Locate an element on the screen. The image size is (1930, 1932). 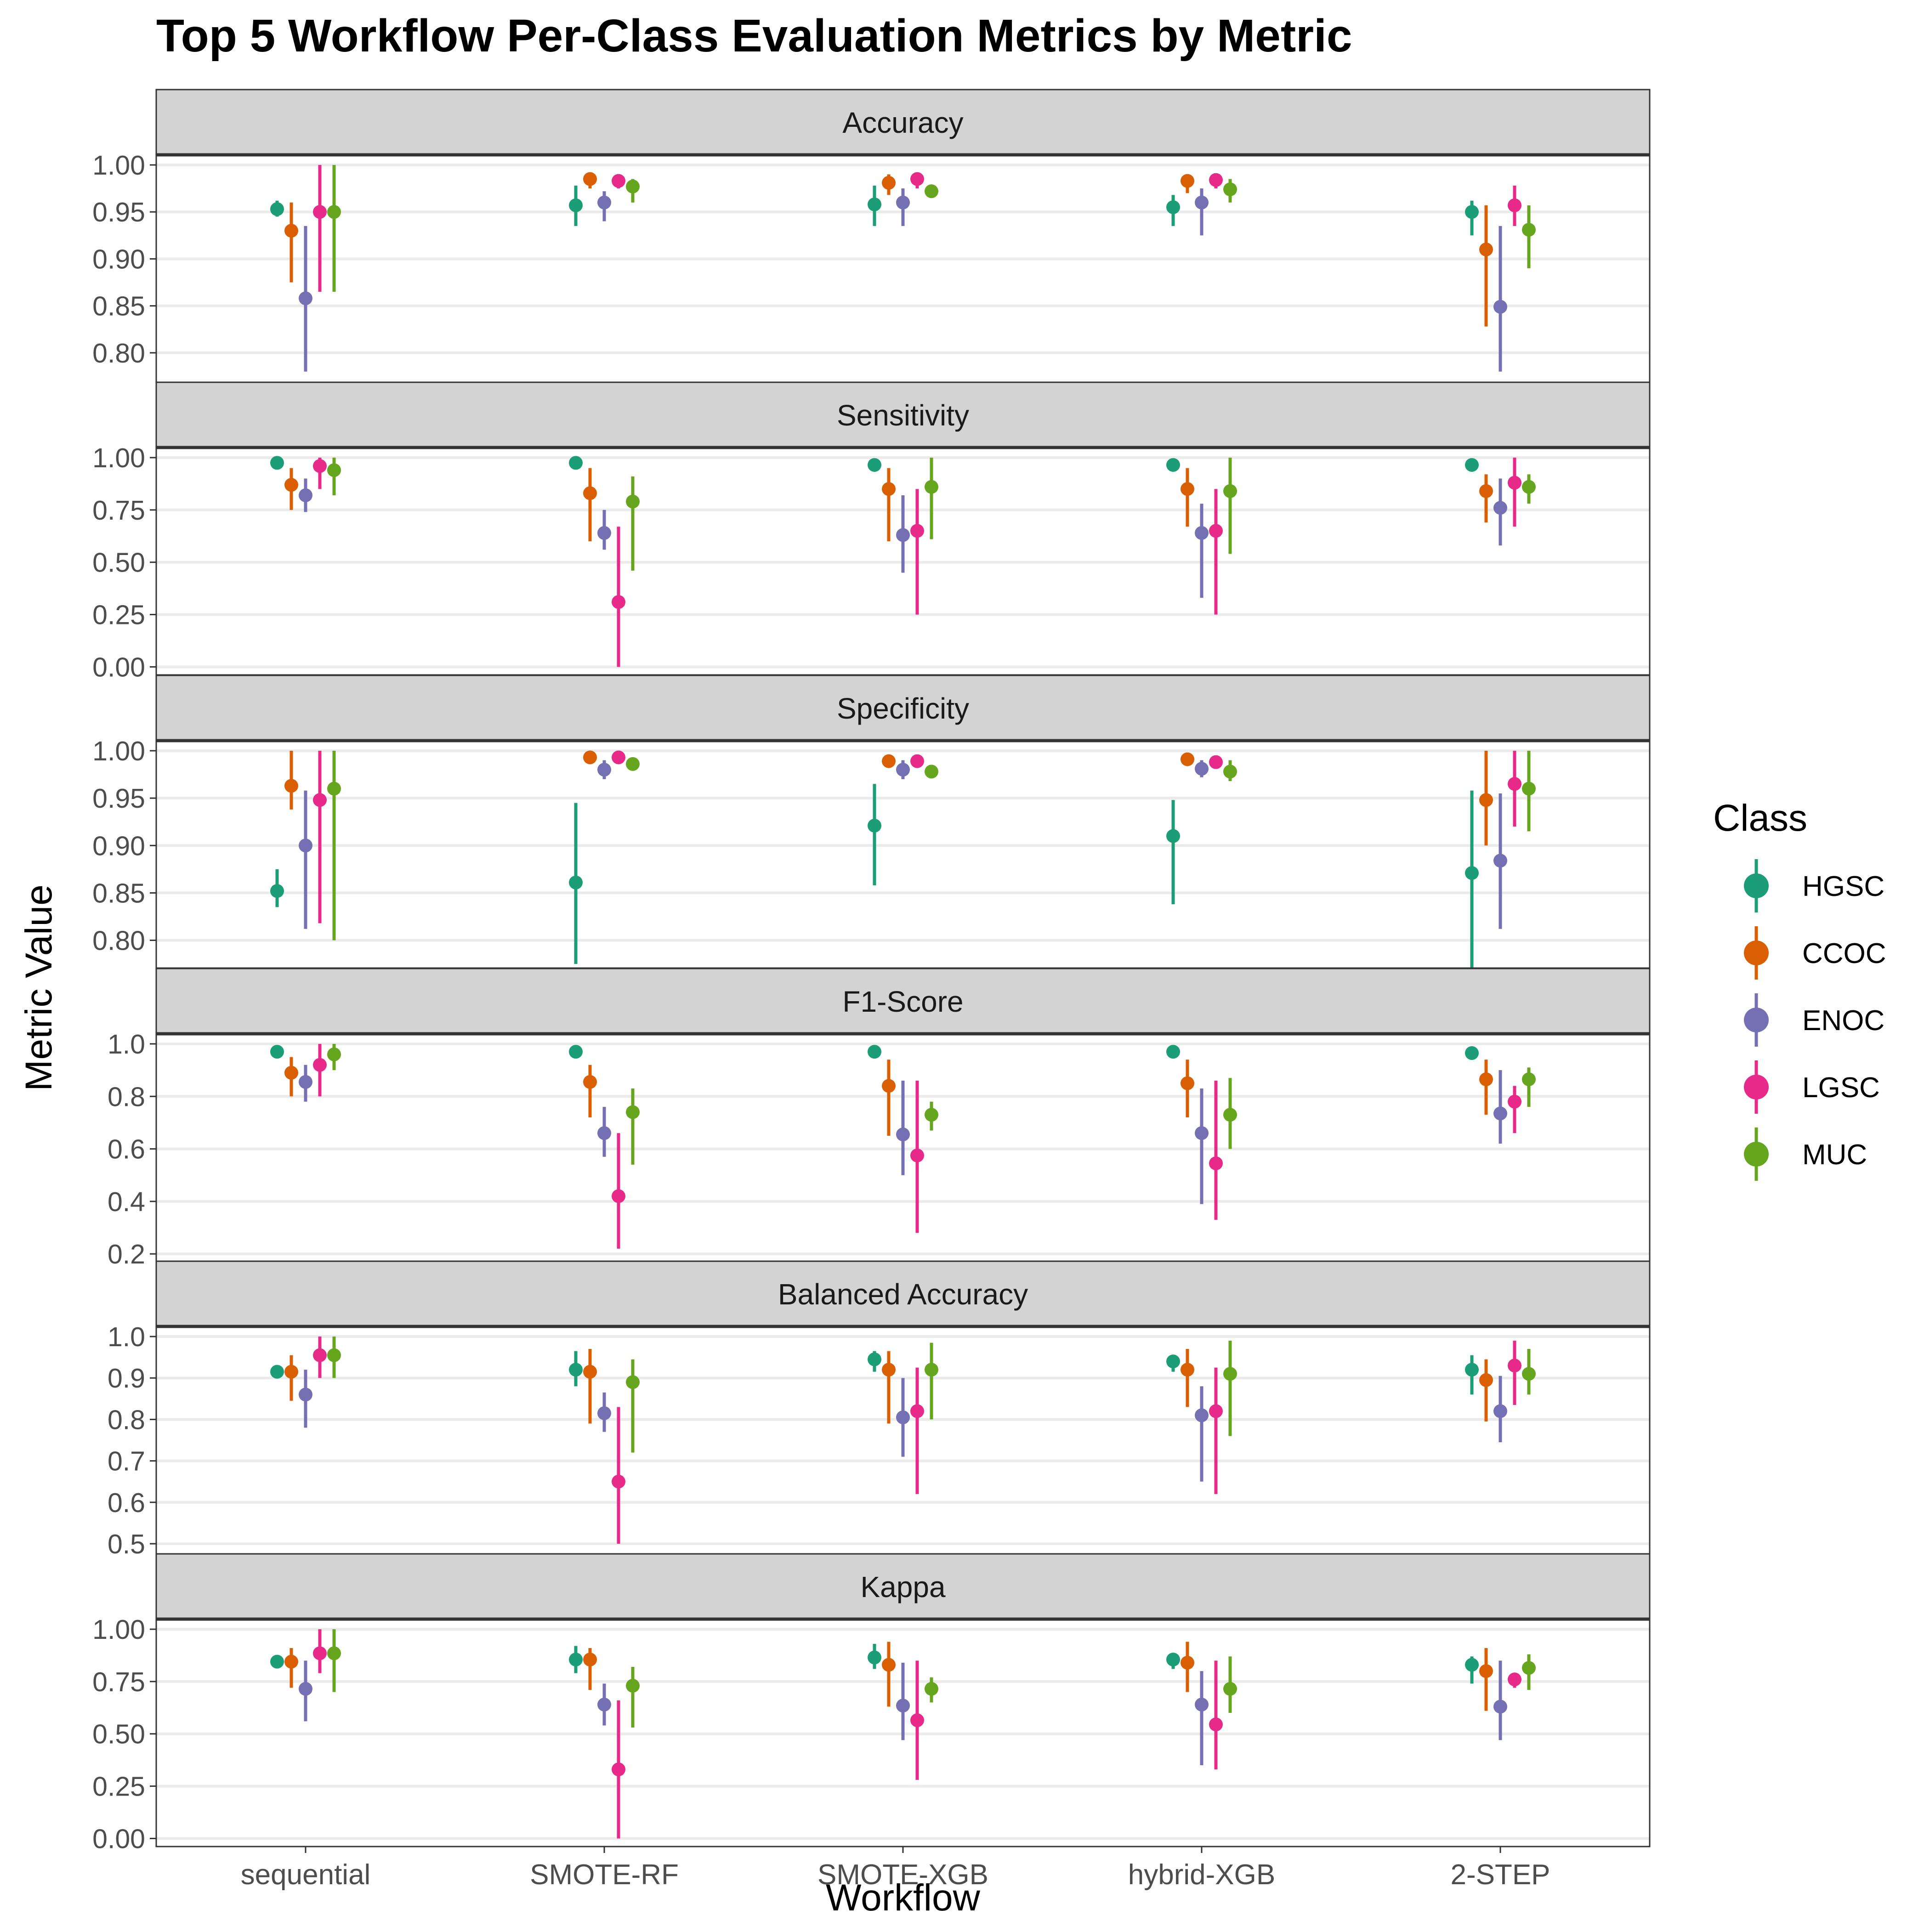
x-tick-label: SMOTE-XGB is located at coordinates (903, 1875).